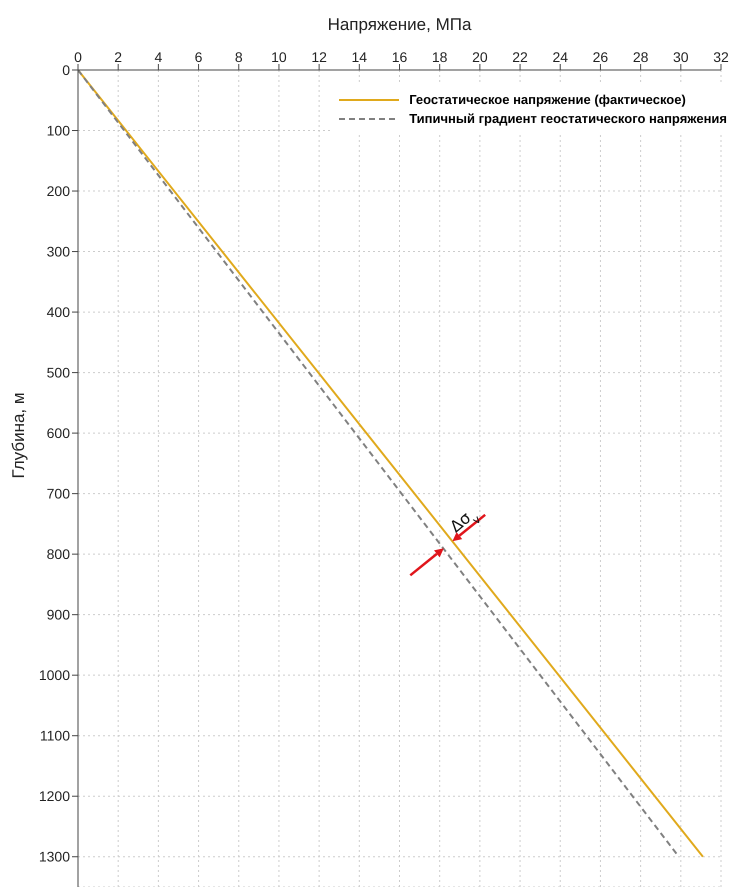 The height and width of the screenshot is (887, 733). I want to click on x-tick-label: 24, so click(560, 57).